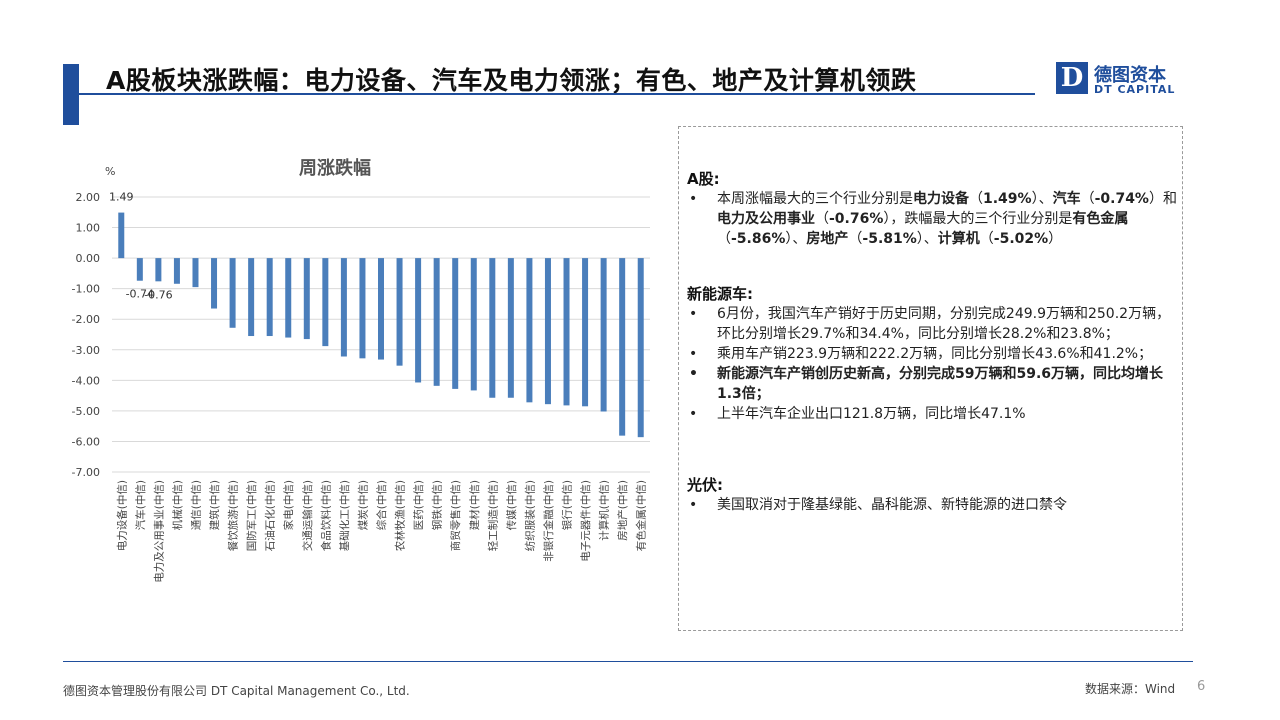  I want to click on text-part: 本周涨幅最大的三个行业分别是, so click(815, 199).